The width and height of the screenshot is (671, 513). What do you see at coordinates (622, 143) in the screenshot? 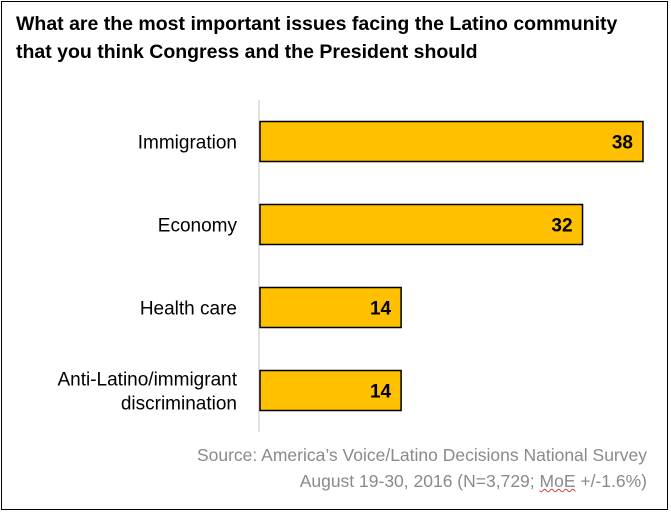
I see `data-label-1: 38` at bounding box center [622, 143].